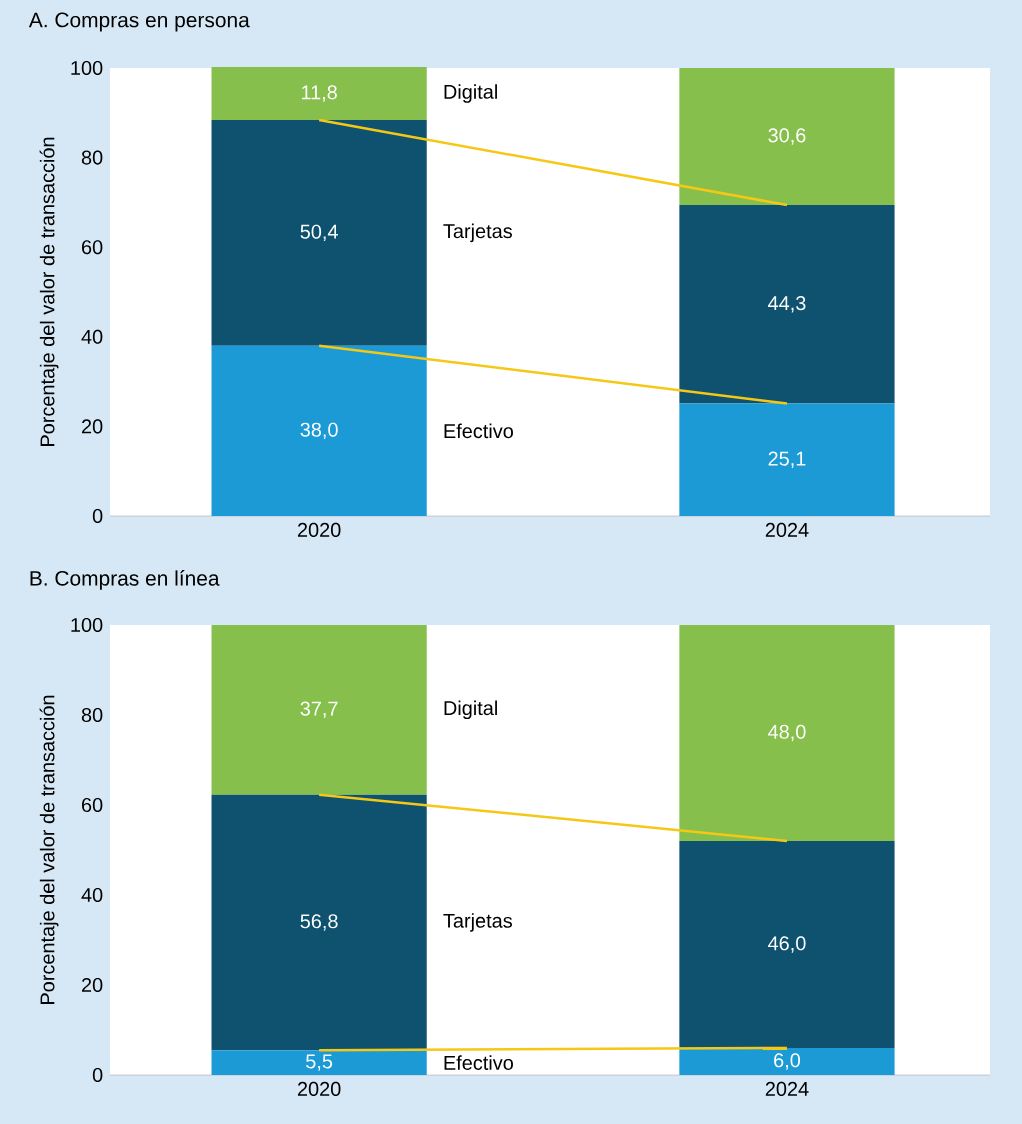 This screenshot has height=1124, width=1022. I want to click on data-label: 46,0, so click(787, 944).